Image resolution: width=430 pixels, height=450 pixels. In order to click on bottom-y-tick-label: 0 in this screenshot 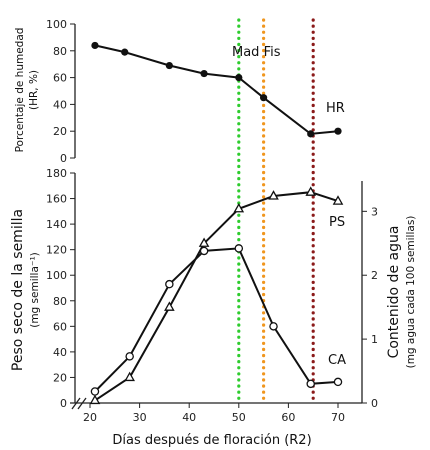, I will do `click(63, 403)`.